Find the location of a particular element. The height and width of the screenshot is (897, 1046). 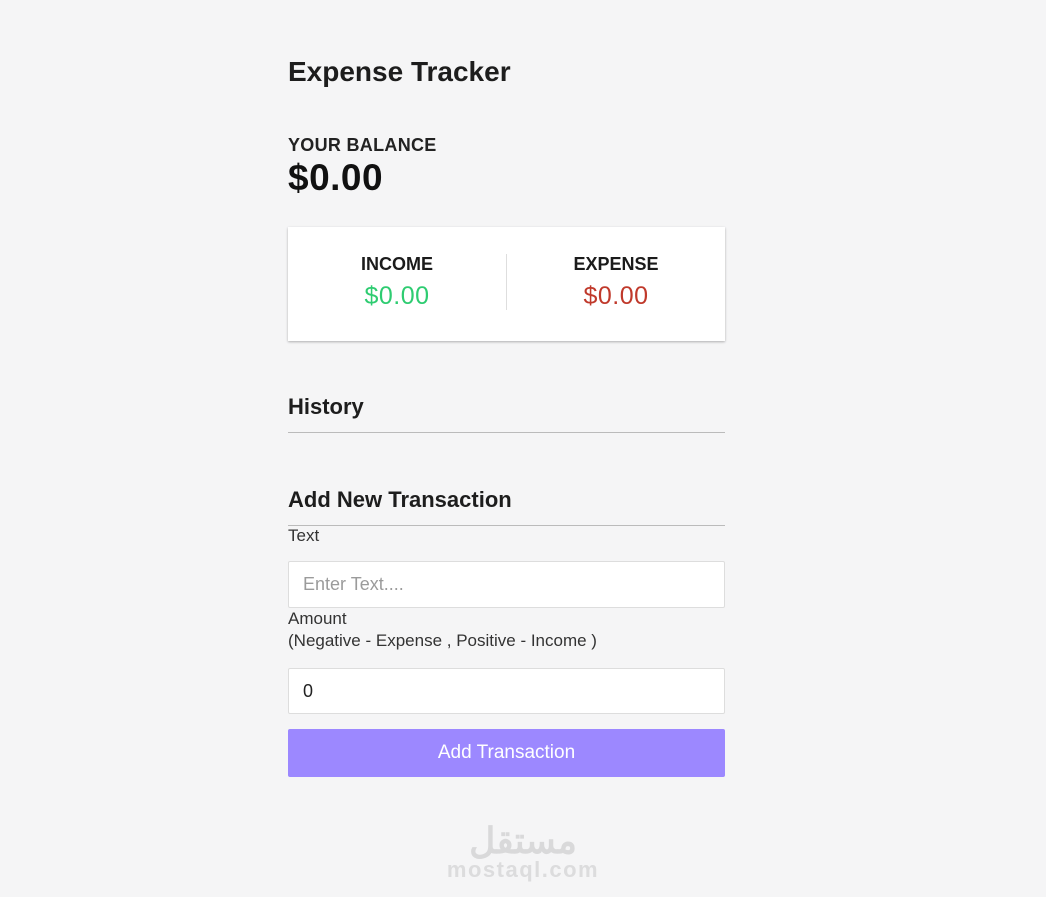

expense-label: EXPENSE is located at coordinates (616, 264).